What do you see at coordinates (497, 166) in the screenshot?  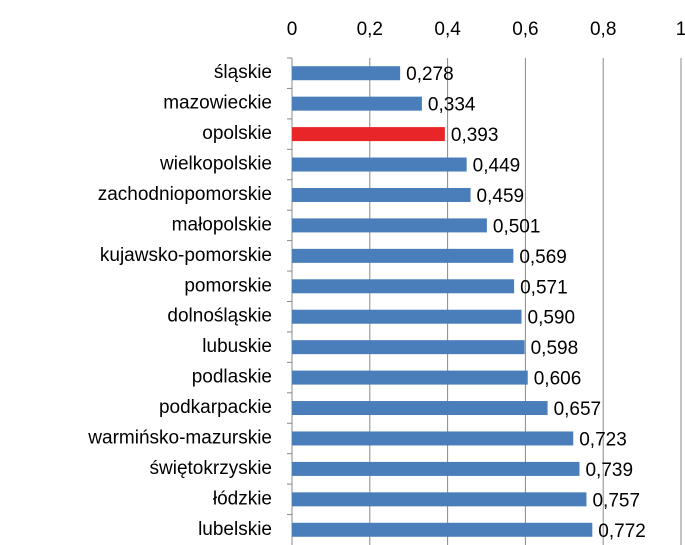 I see `value-label: 0,449` at bounding box center [497, 166].